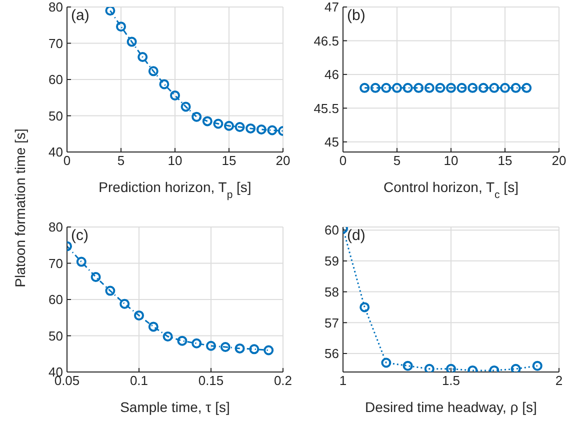 The image size is (569, 424). Describe the element at coordinates (55, 152) in the screenshot. I see `y-tick-label: 40` at that location.